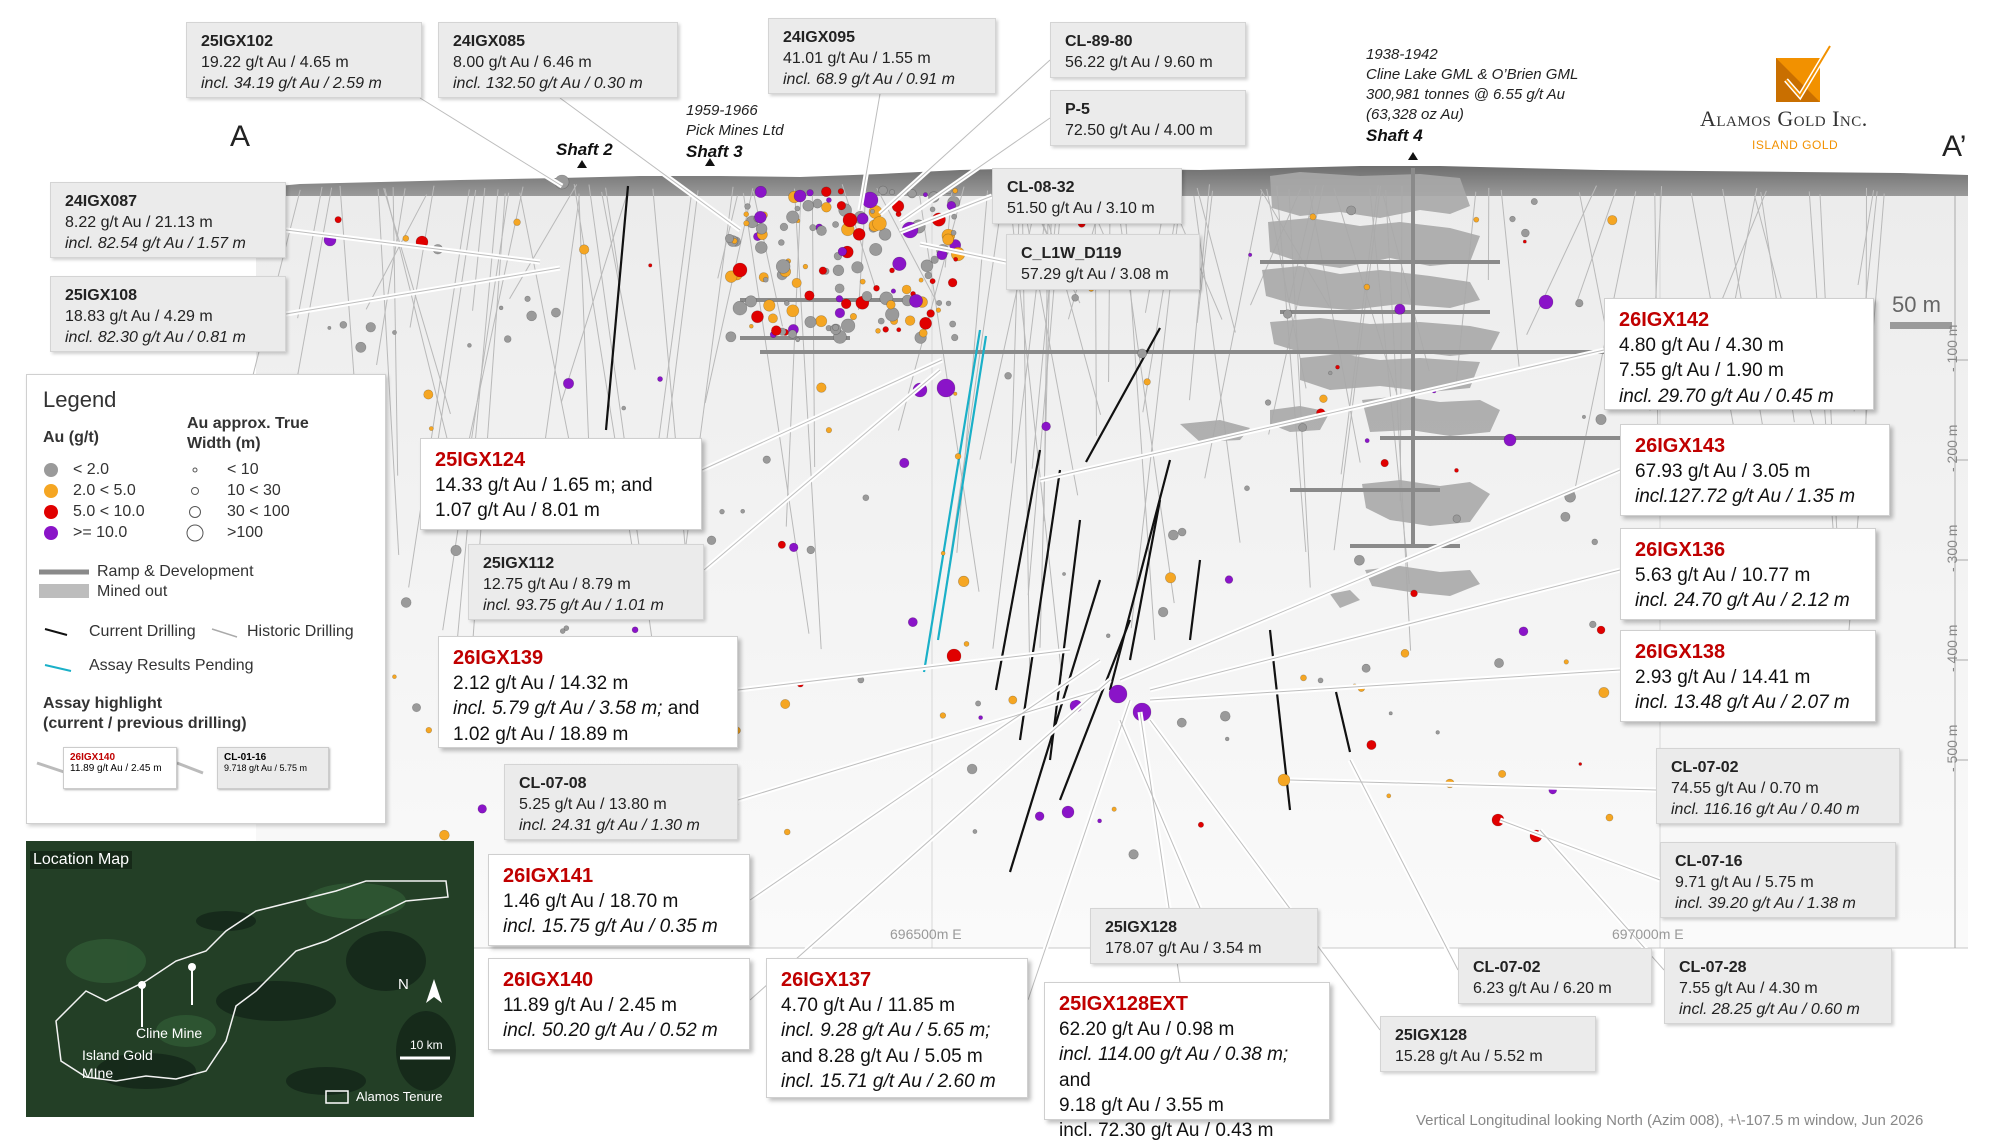 Image resolution: width=2000 pixels, height=1143 pixels. What do you see at coordinates (56, 632) in the screenshot?
I see `legend-current-line` at bounding box center [56, 632].